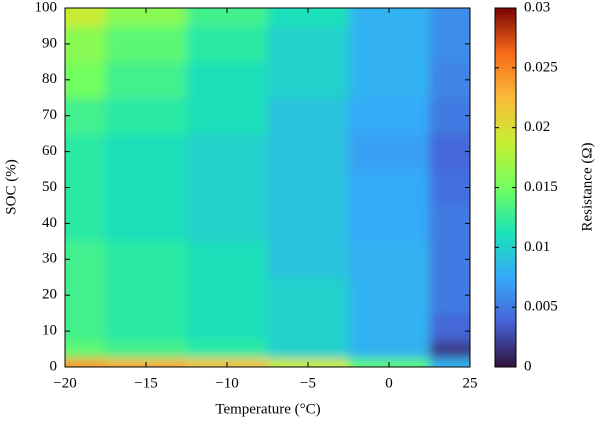 The height and width of the screenshot is (424, 600). What do you see at coordinates (541, 187) in the screenshot?
I see `colorbar-tick-label: 0.015` at bounding box center [541, 187].